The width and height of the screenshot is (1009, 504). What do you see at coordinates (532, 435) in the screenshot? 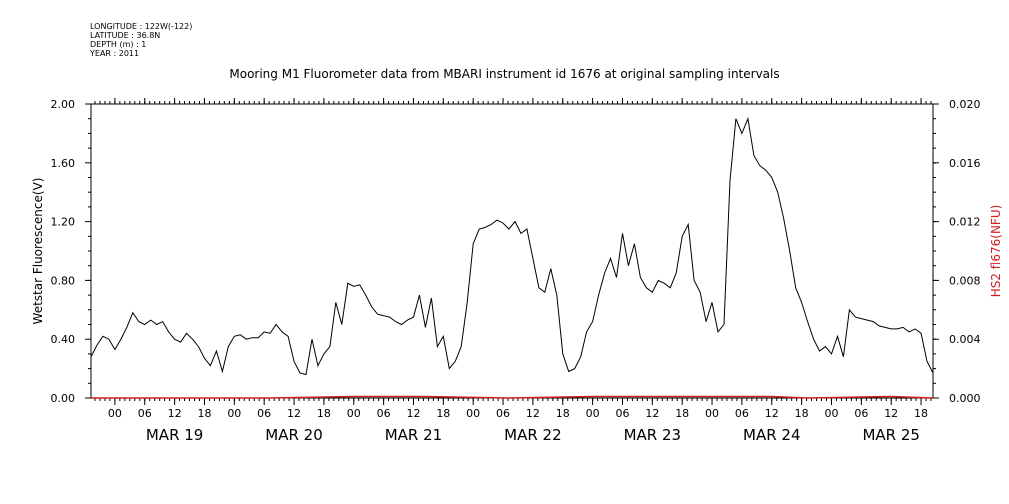
I see `x-day-label: MAR 22` at bounding box center [532, 435].